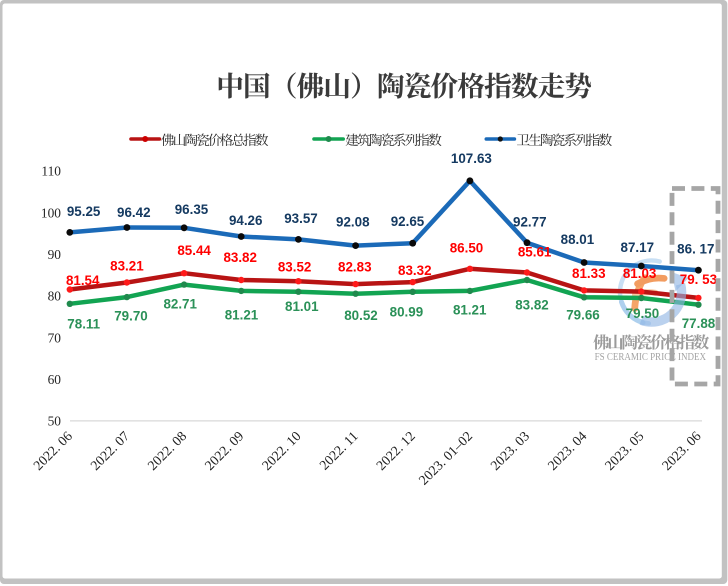  I want to click on svg-text: 50, so click(55, 421).